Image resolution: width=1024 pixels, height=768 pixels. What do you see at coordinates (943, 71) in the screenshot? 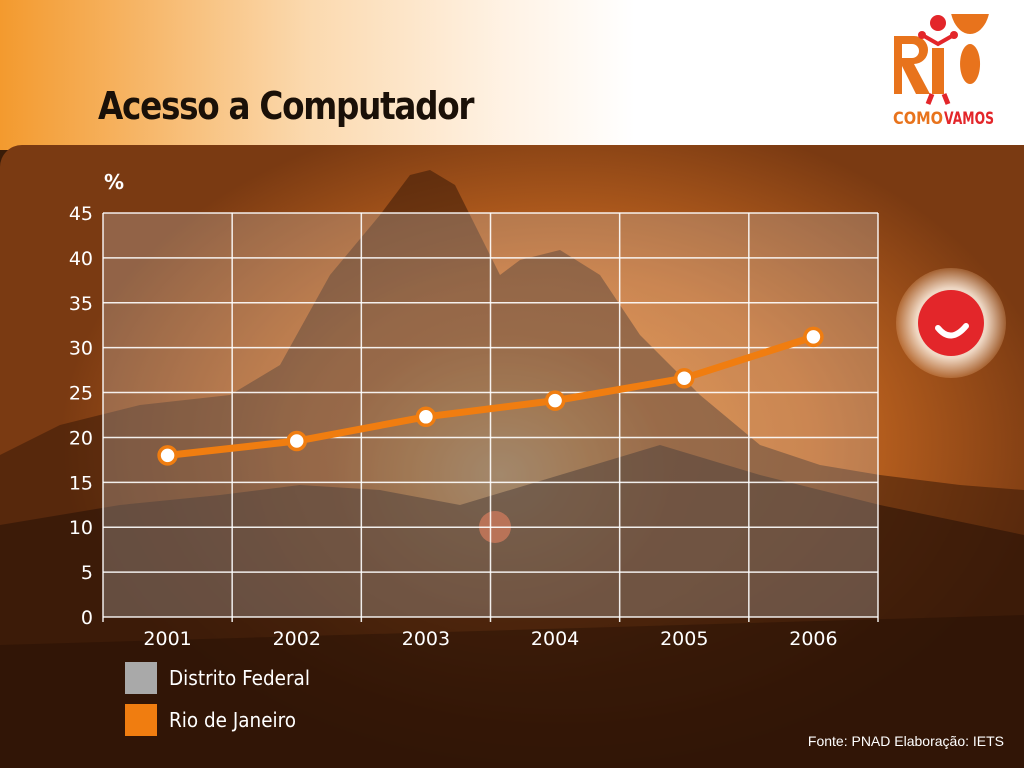
I see `rio-como-vamos-logo: COMO VAMOS` at bounding box center [943, 71].